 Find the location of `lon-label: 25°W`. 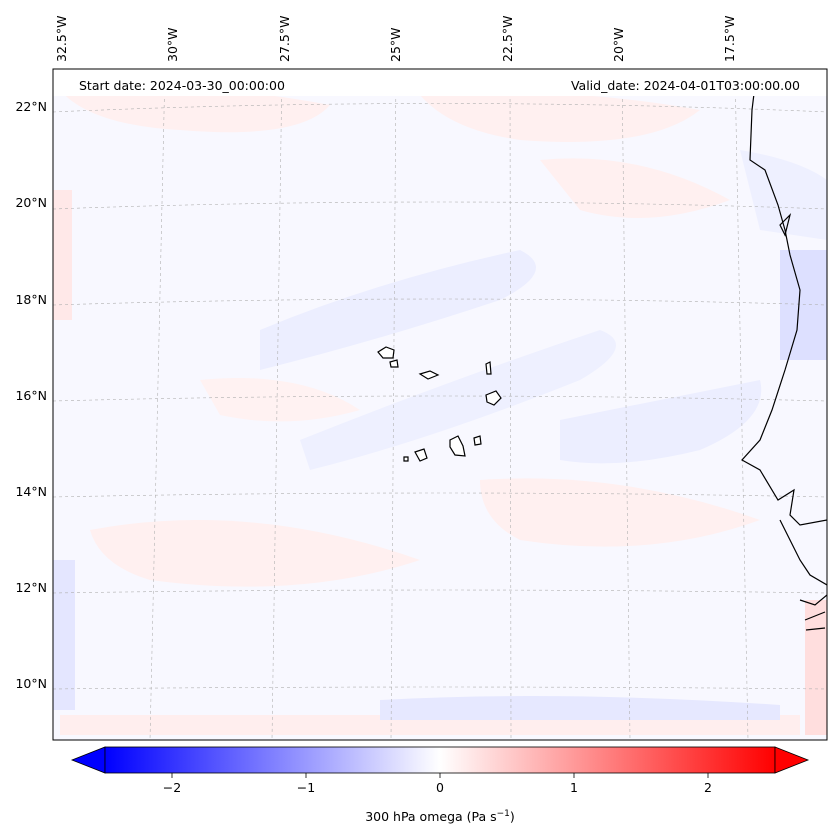

lon-label: 25°W is located at coordinates (395, 44).